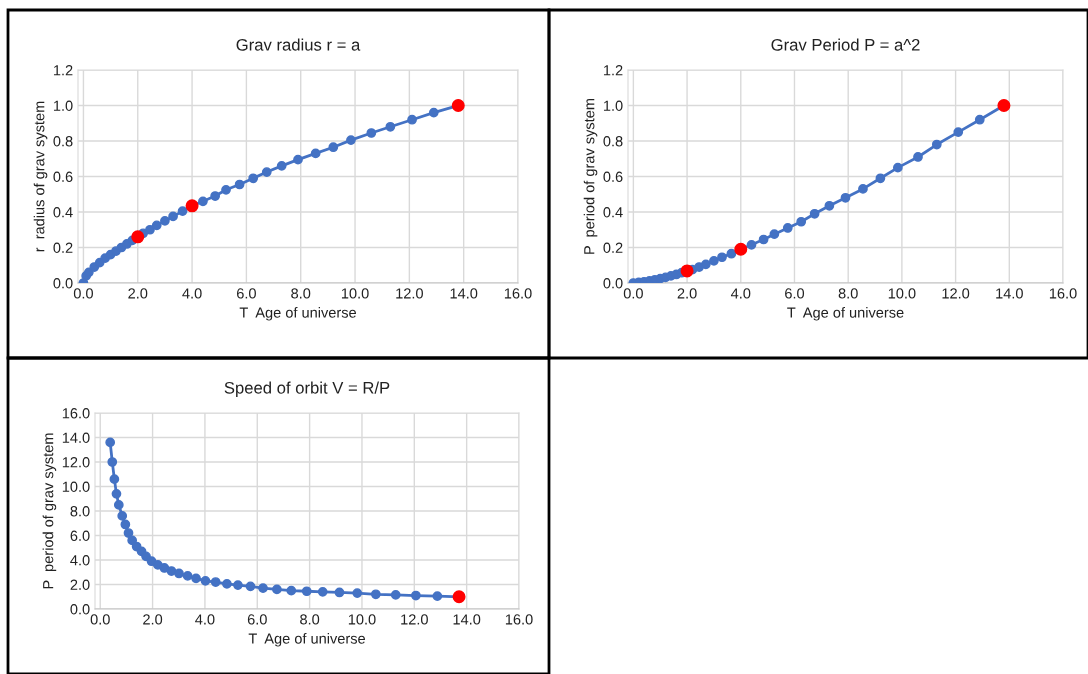 The image size is (1088, 674). Describe the element at coordinates (845, 44) in the screenshot. I see `chart-title: Grav Period P = a^2` at that location.